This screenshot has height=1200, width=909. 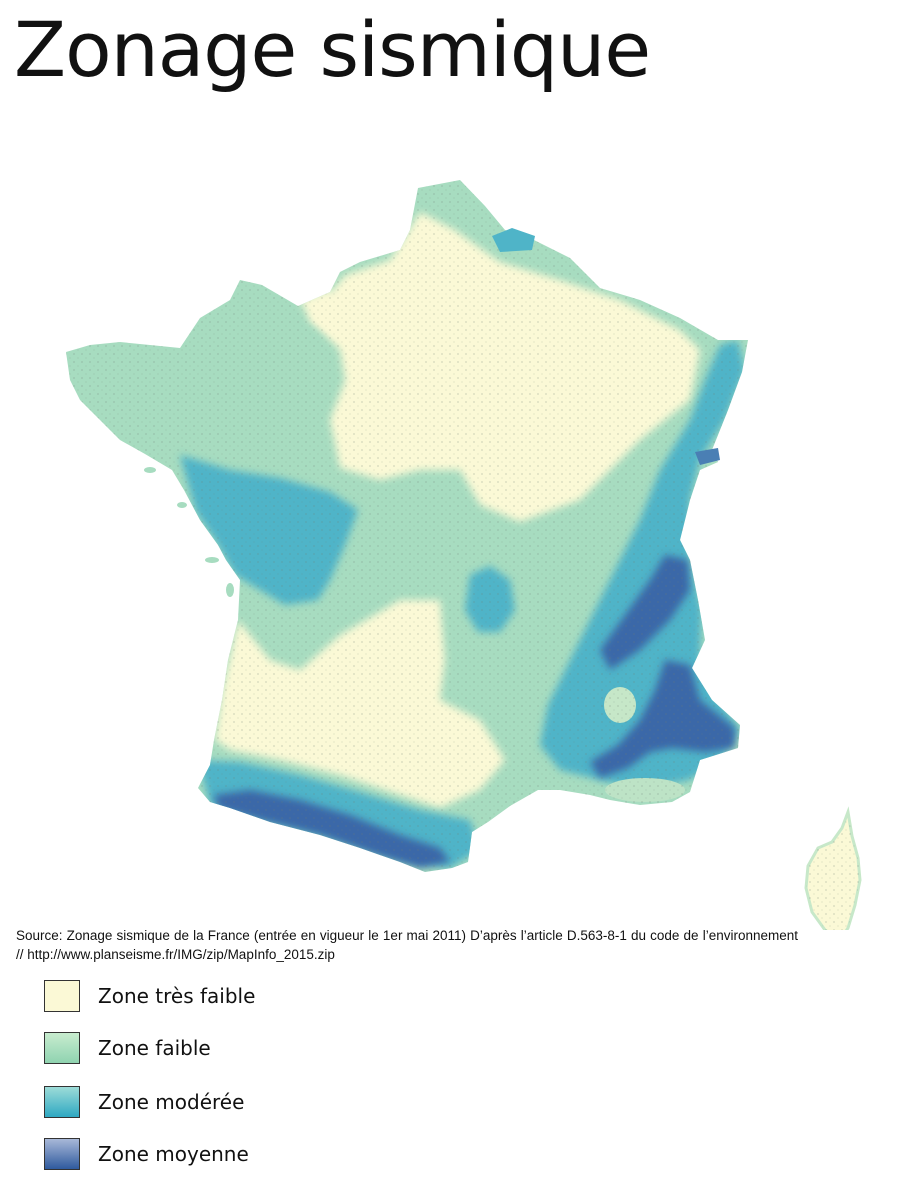 I want to click on island-belle-ile, so click(x=150, y=470).